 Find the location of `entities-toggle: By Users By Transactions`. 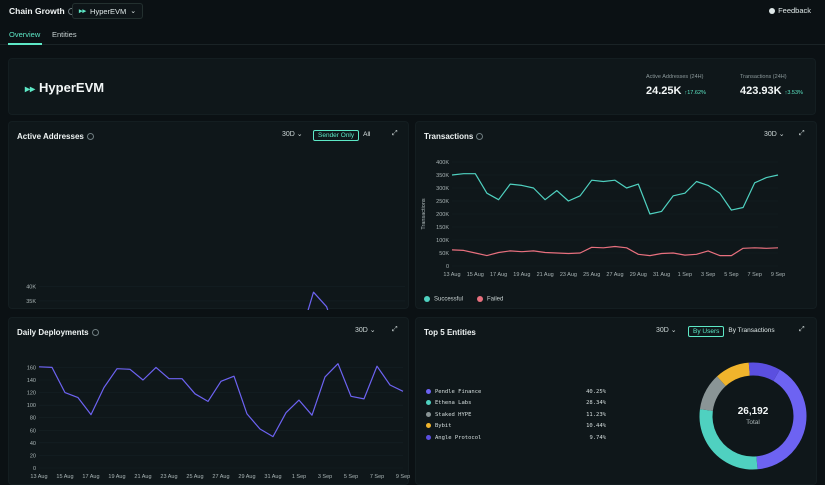

entities-toggle: By Users By Transactions is located at coordinates (733, 331).